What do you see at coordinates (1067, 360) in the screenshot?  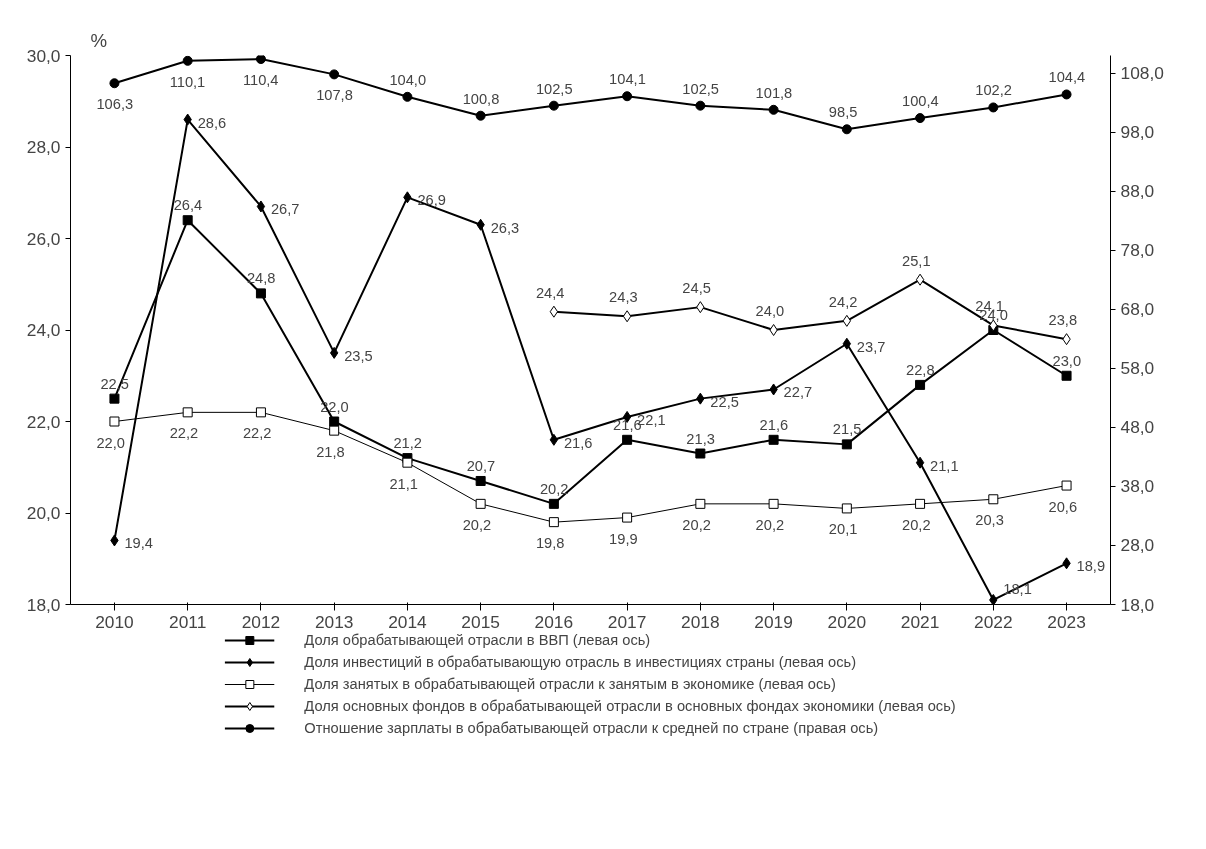 I see `data-label: 23,0` at bounding box center [1067, 360].